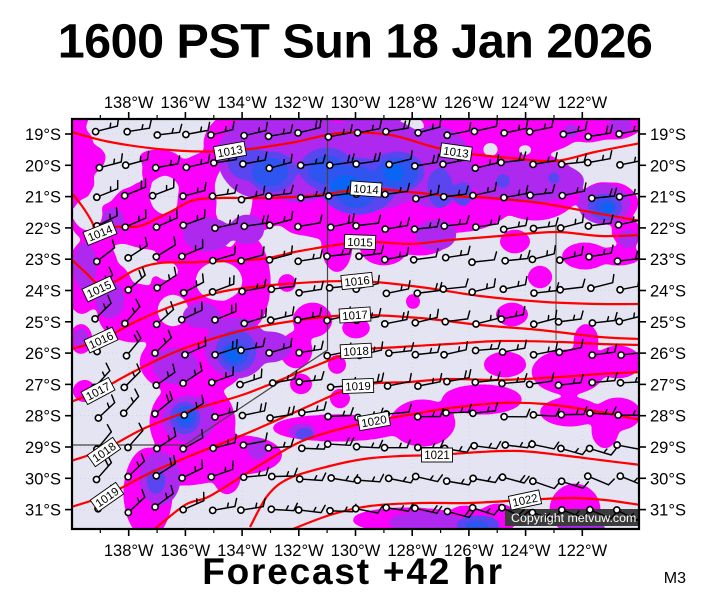 The height and width of the screenshot is (605, 711). Describe the element at coordinates (358, 387) in the screenshot. I see `svg-text: 1019` at that location.